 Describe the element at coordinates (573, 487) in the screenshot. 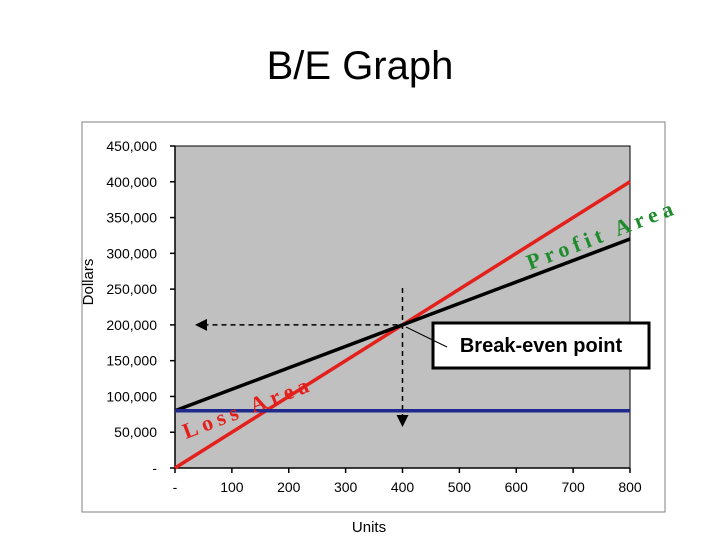

I see `x-tick-label: 700` at that location.